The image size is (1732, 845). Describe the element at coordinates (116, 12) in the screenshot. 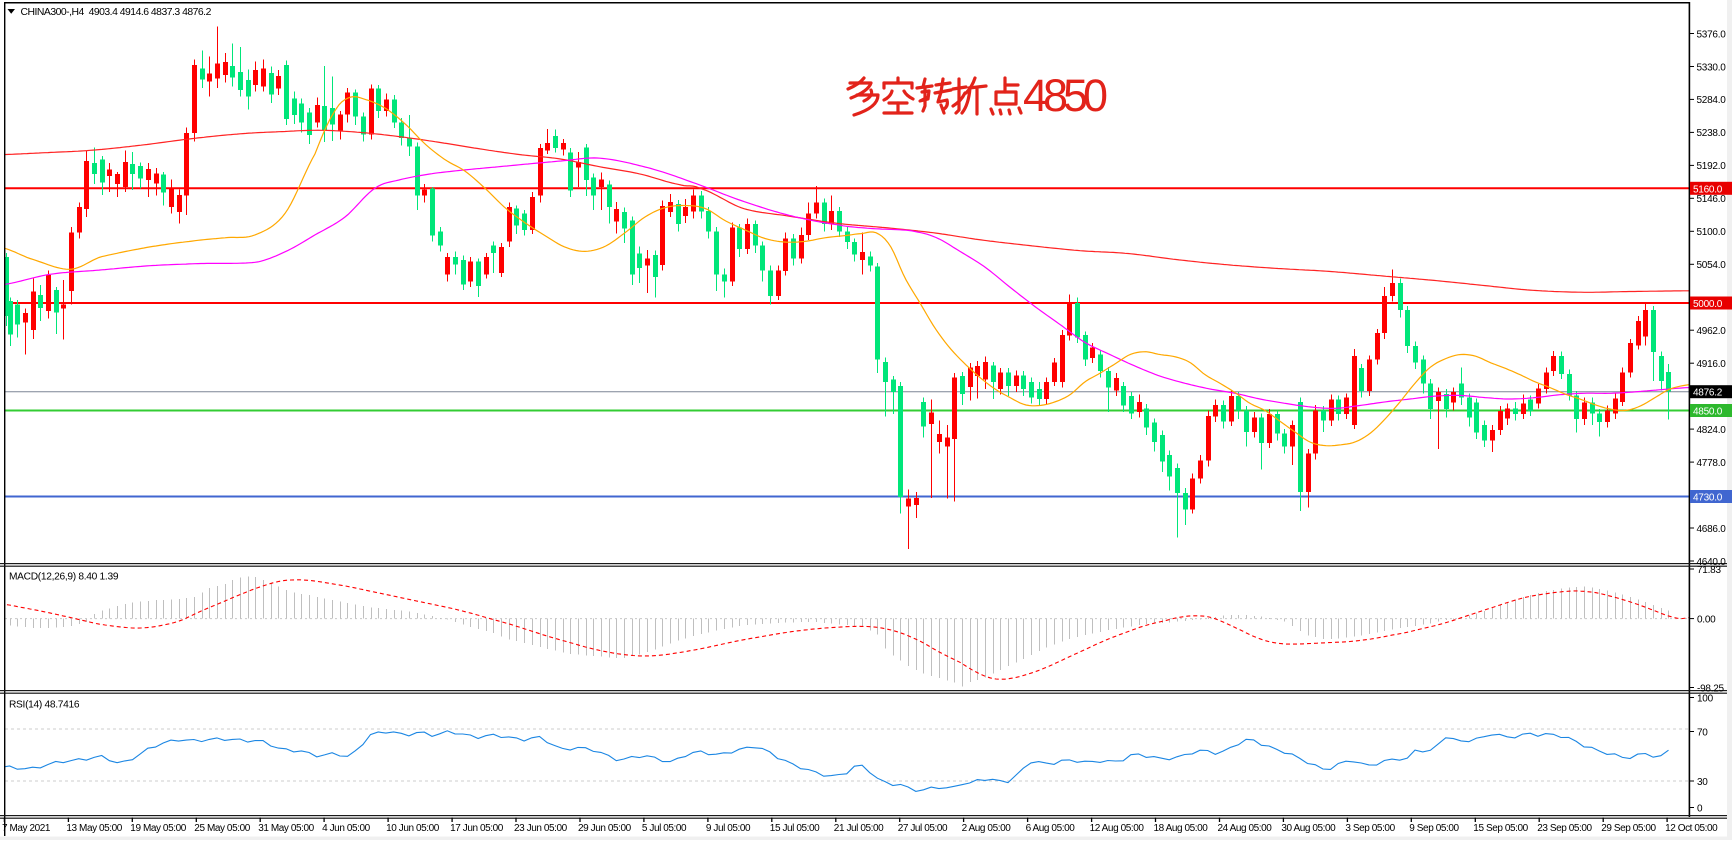

I see `svg-text:CHINA300-,H4 4903.4 4914.6 48: CHINA300-,H4 4903.4 4914.6 4837.3 4876.2` at that location.